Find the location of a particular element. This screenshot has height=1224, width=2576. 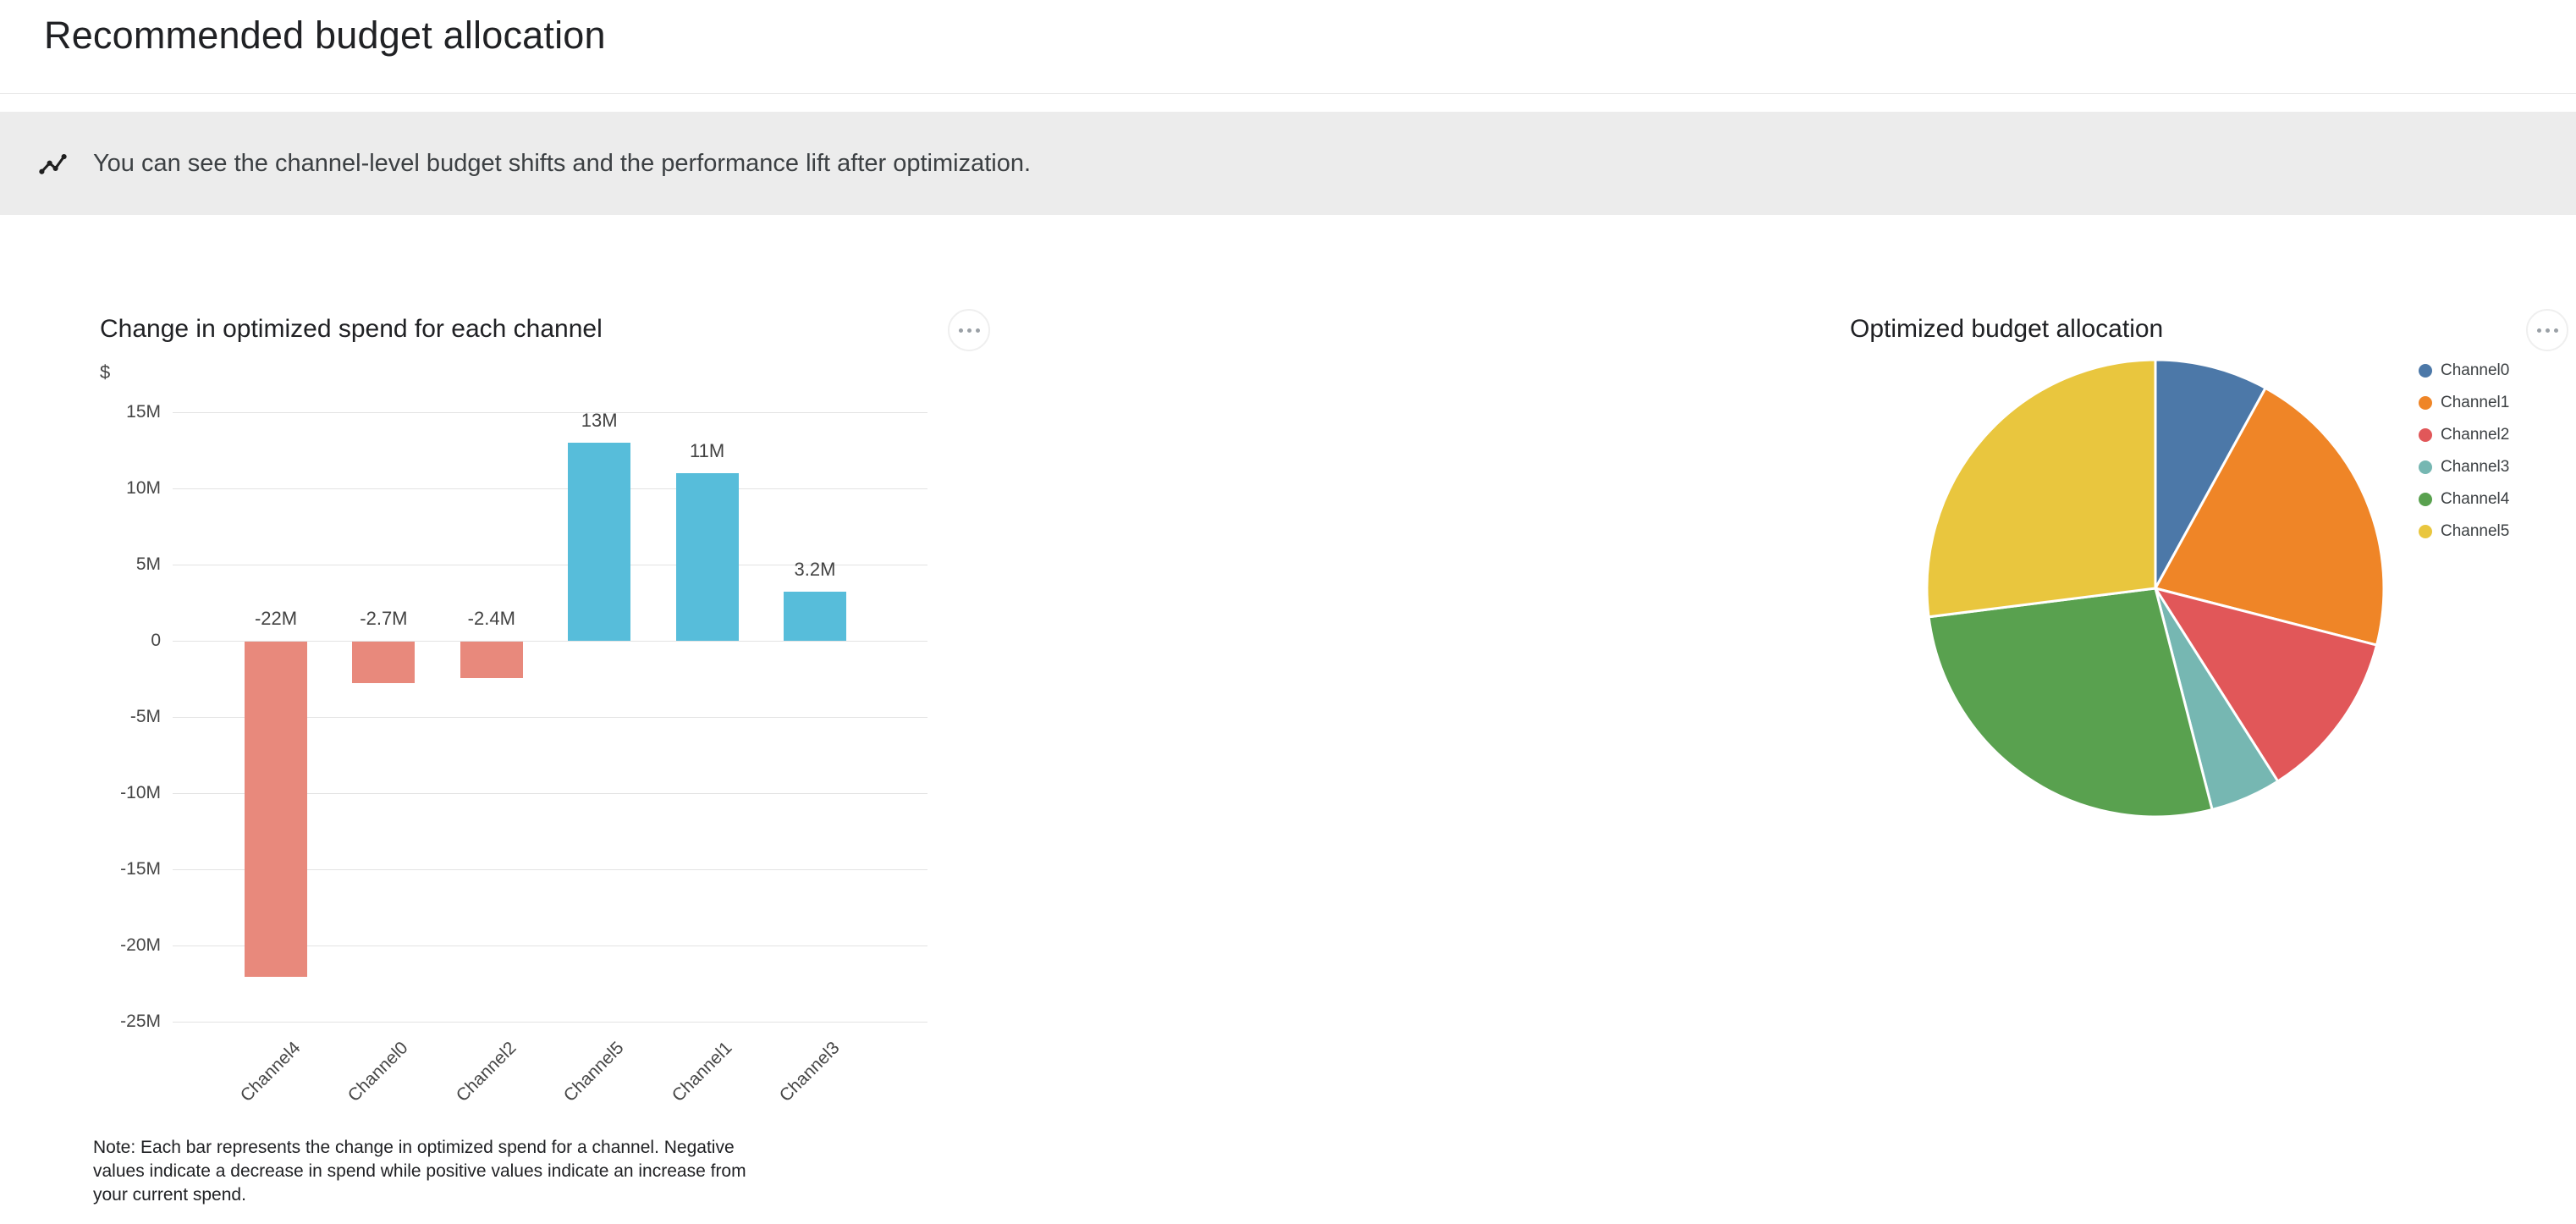

y-axis-tick-label: 10M is located at coordinates (143, 488).